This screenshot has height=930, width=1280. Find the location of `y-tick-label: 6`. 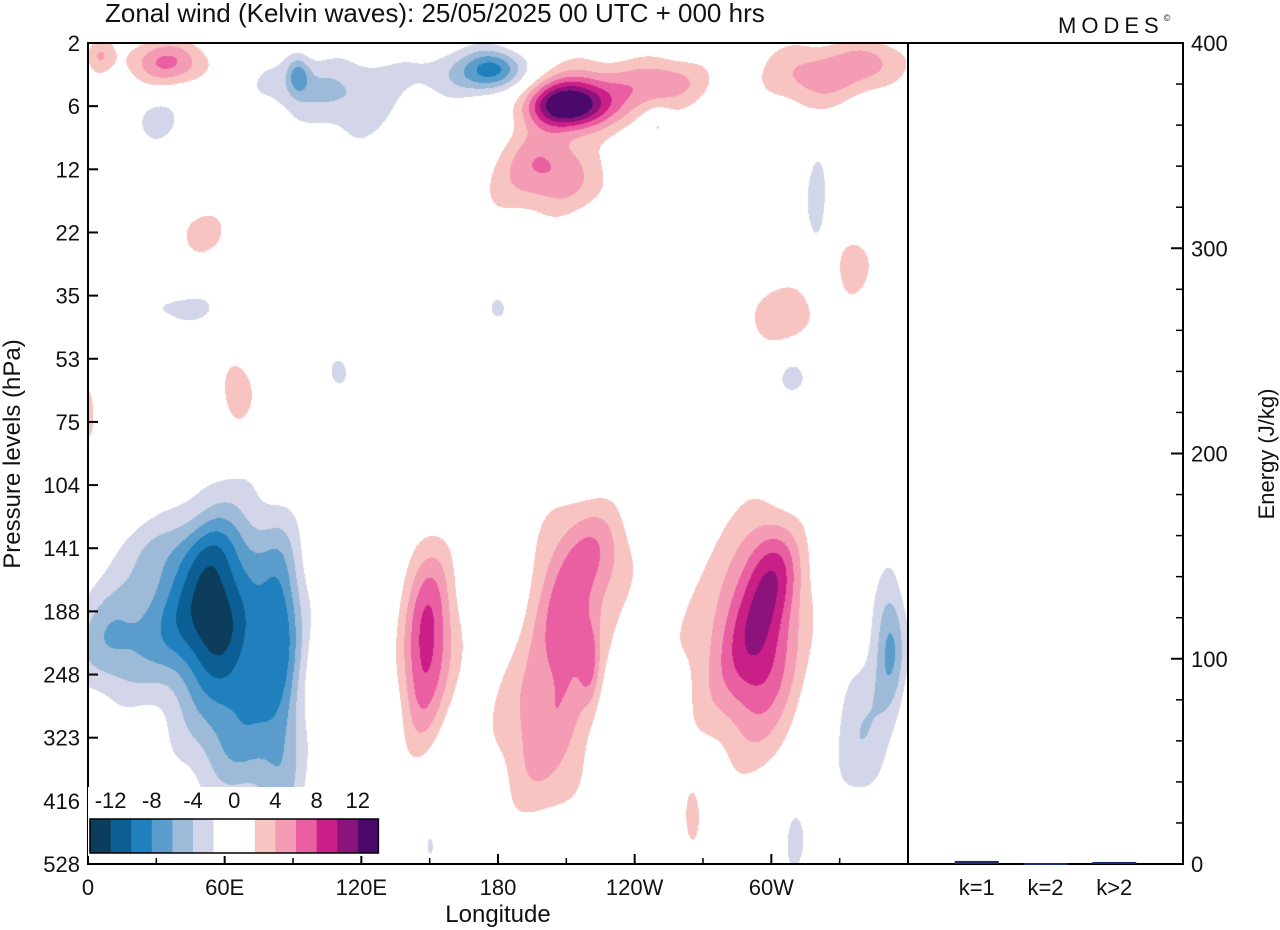

y-tick-label: 6 is located at coordinates (74, 106).